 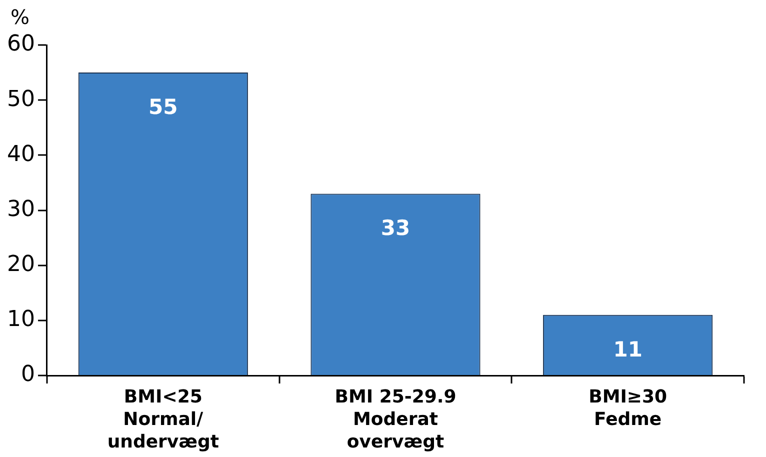 What do you see at coordinates (628, 408) in the screenshot?
I see `x-tick-label: BMI≥30 Fedme` at bounding box center [628, 408].